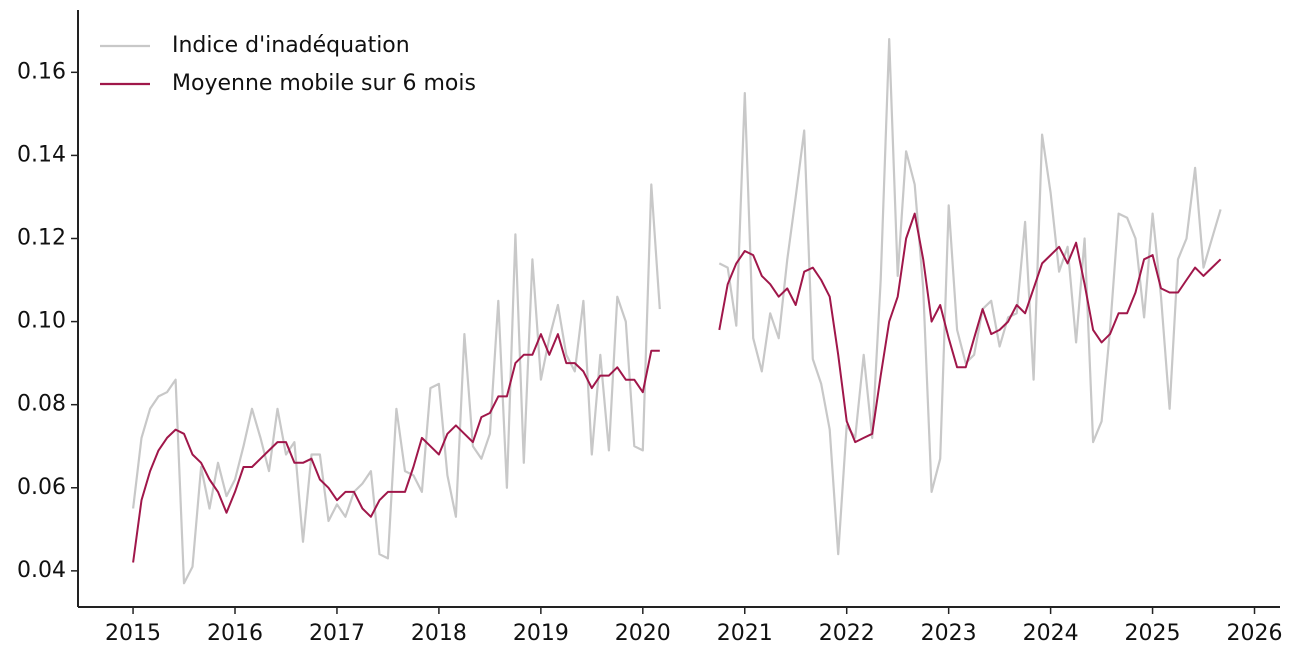 The width and height of the screenshot is (1302, 647). I want to click on x-tick-label: 2021, so click(745, 633).